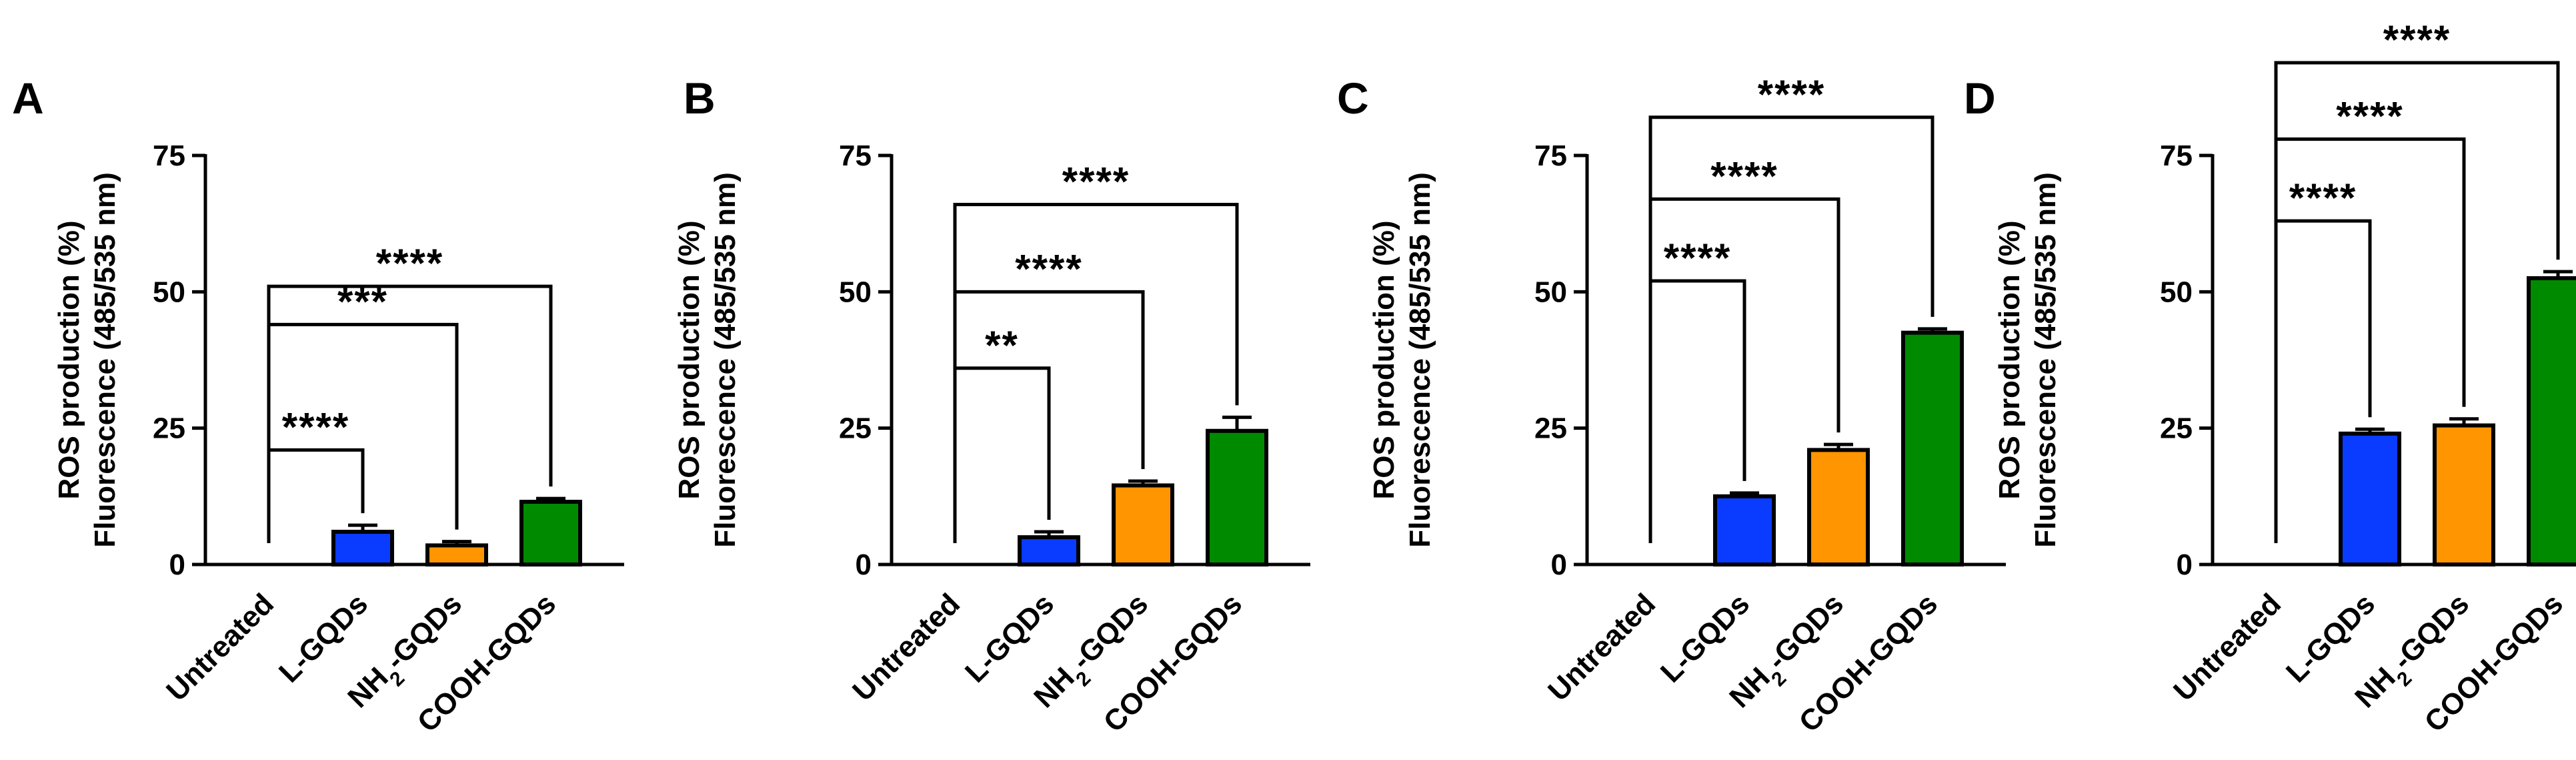  What do you see at coordinates (1980, 98) in the screenshot?
I see `panel-letter: D` at bounding box center [1980, 98].